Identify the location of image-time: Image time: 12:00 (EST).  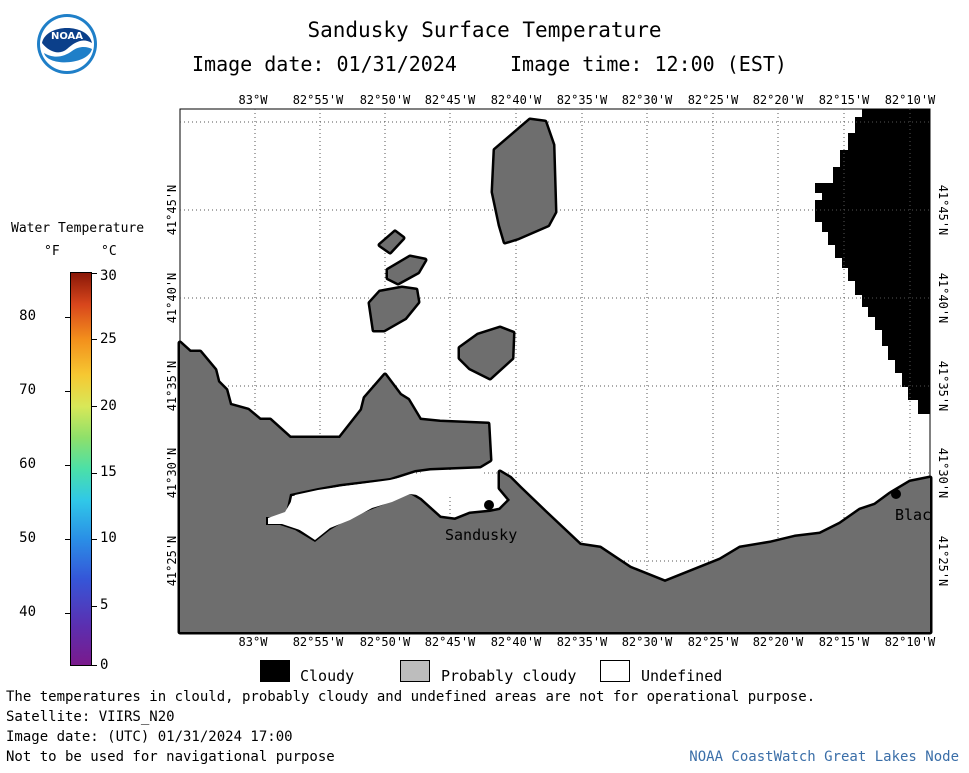
(648, 64).